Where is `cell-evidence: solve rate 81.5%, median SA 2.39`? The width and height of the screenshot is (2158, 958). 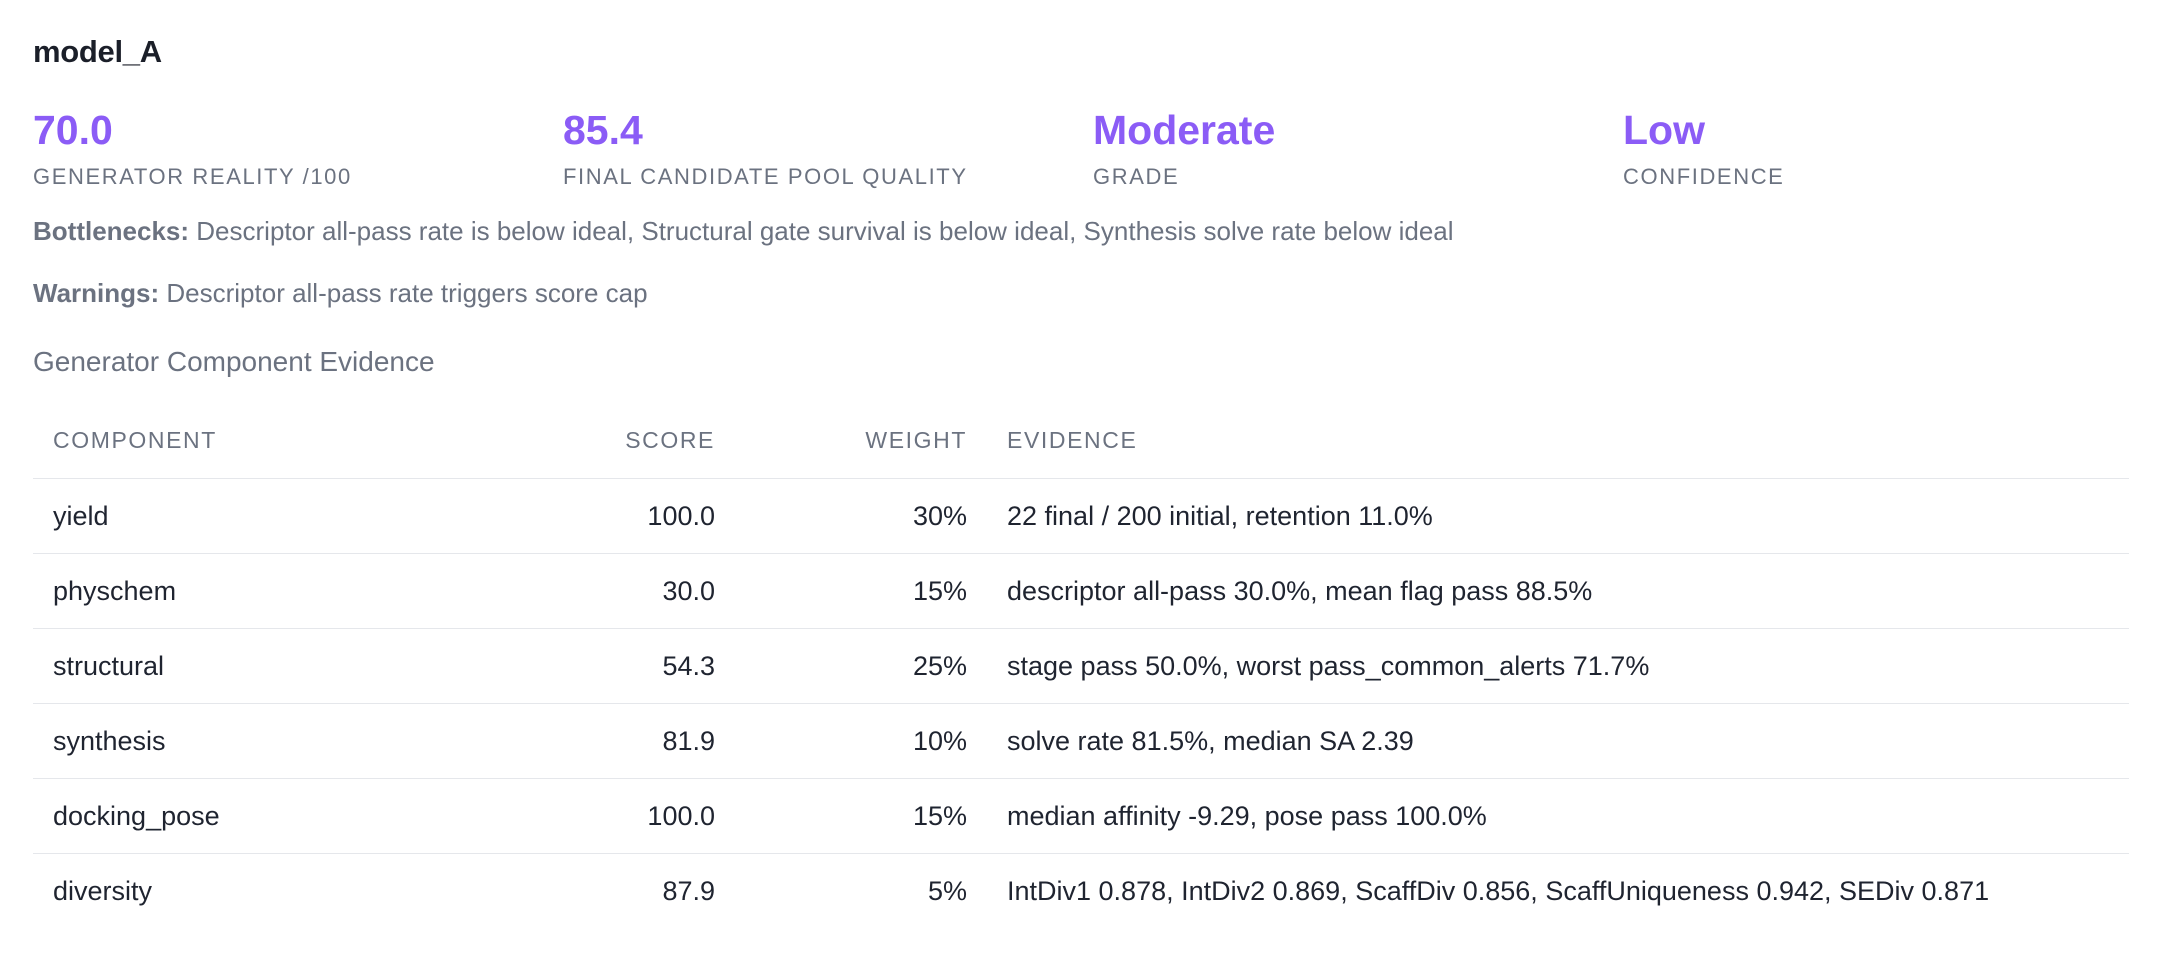
cell-evidence: solve rate 81.5%, median SA 2.39 is located at coordinates (1558, 741).